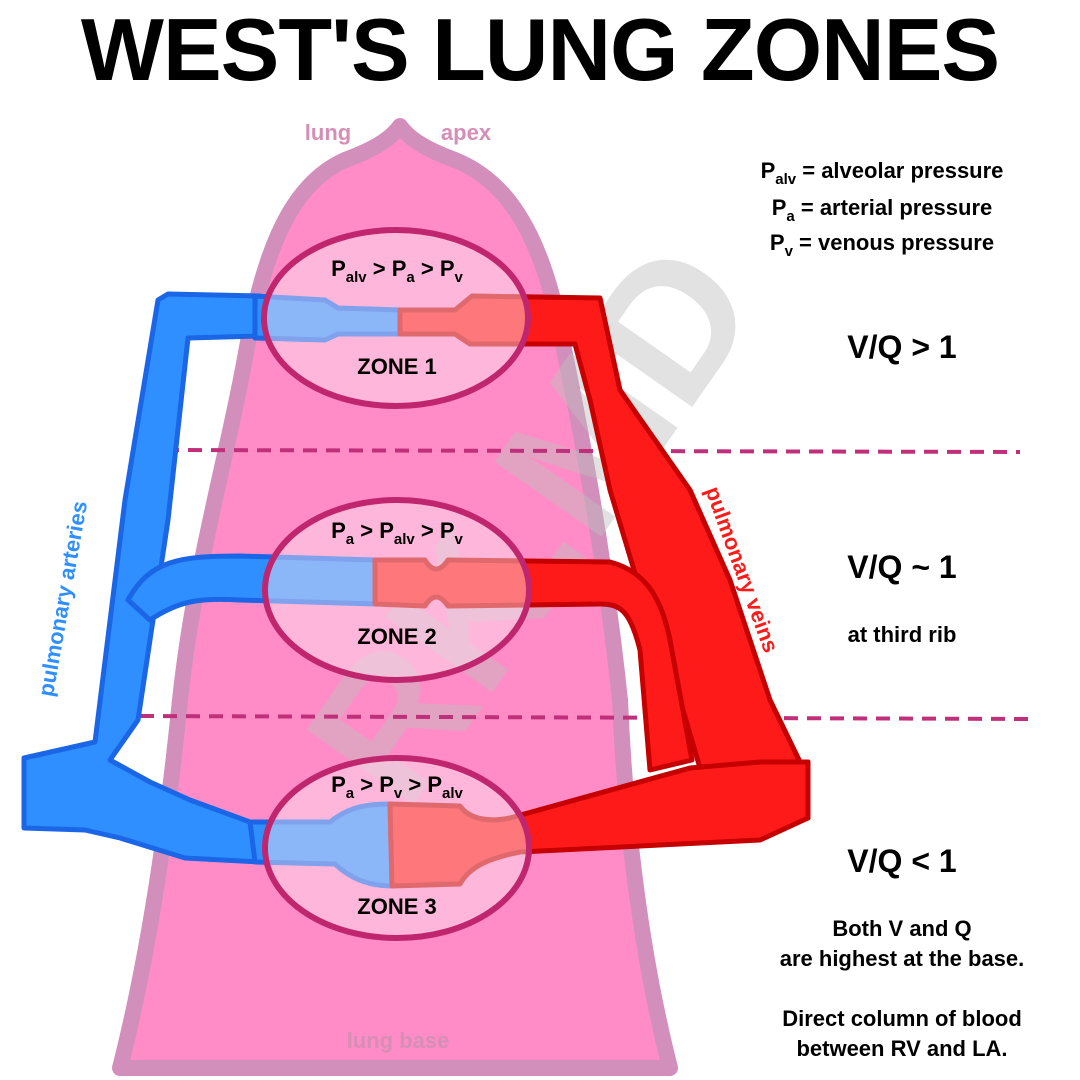  I want to click on zone3-name: ZONE 3, so click(396, 906).